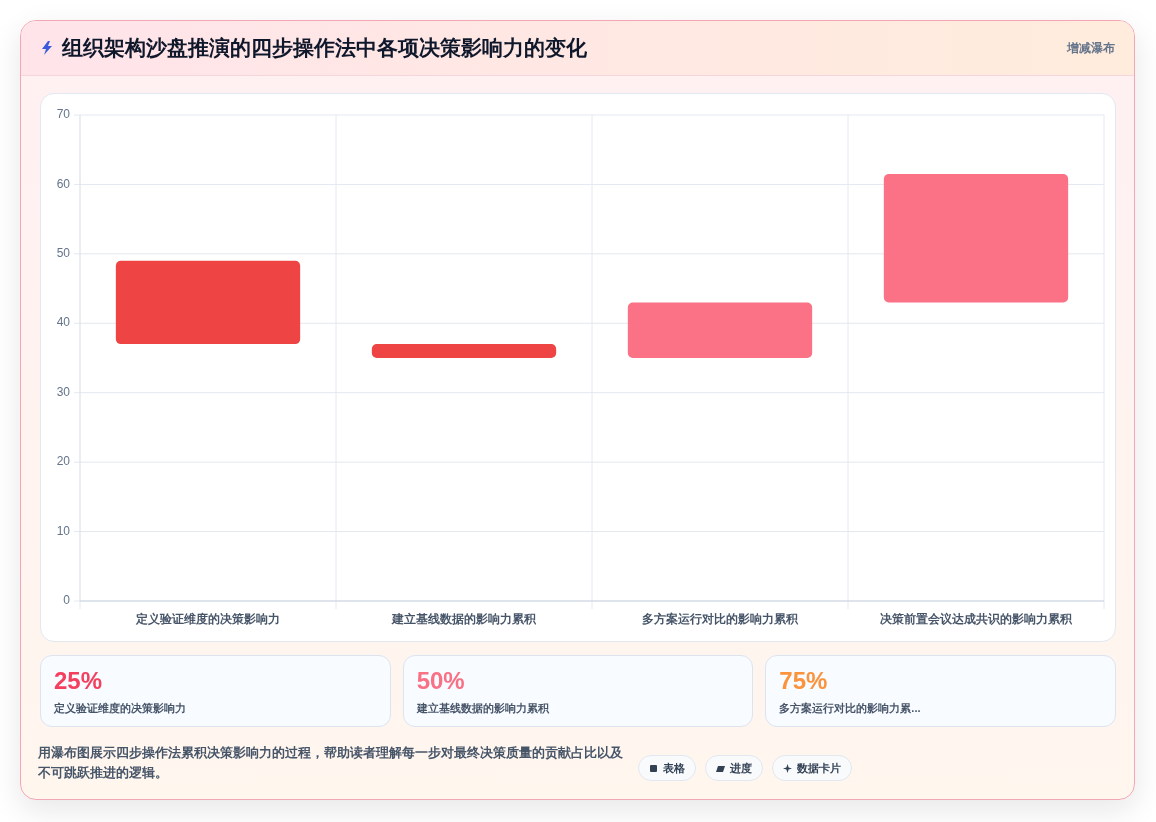 The image size is (1156, 822). What do you see at coordinates (207, 619) in the screenshot?
I see `x-tick-label: 定义验证维度的决策影响力` at bounding box center [207, 619].